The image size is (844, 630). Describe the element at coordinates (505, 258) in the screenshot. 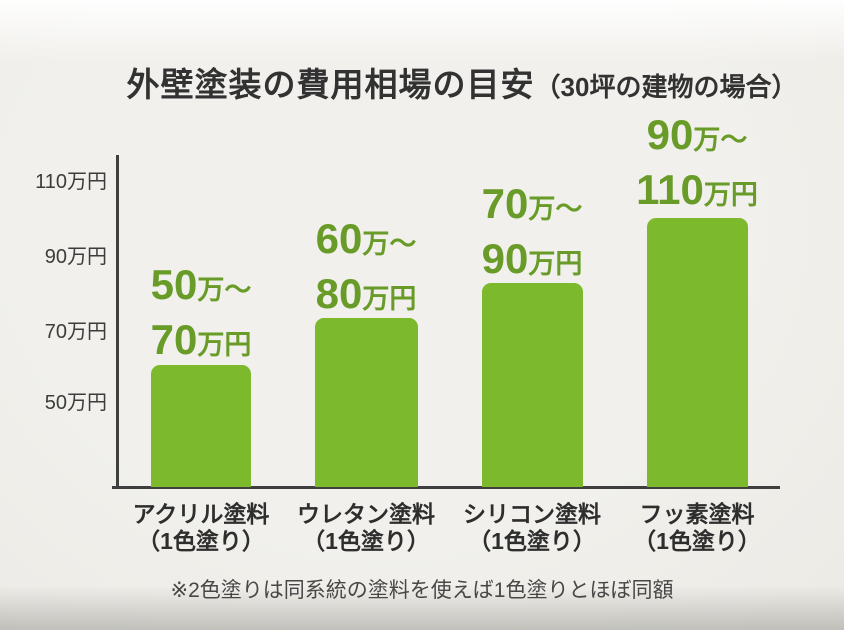

I see `range-max-value: 90` at that location.